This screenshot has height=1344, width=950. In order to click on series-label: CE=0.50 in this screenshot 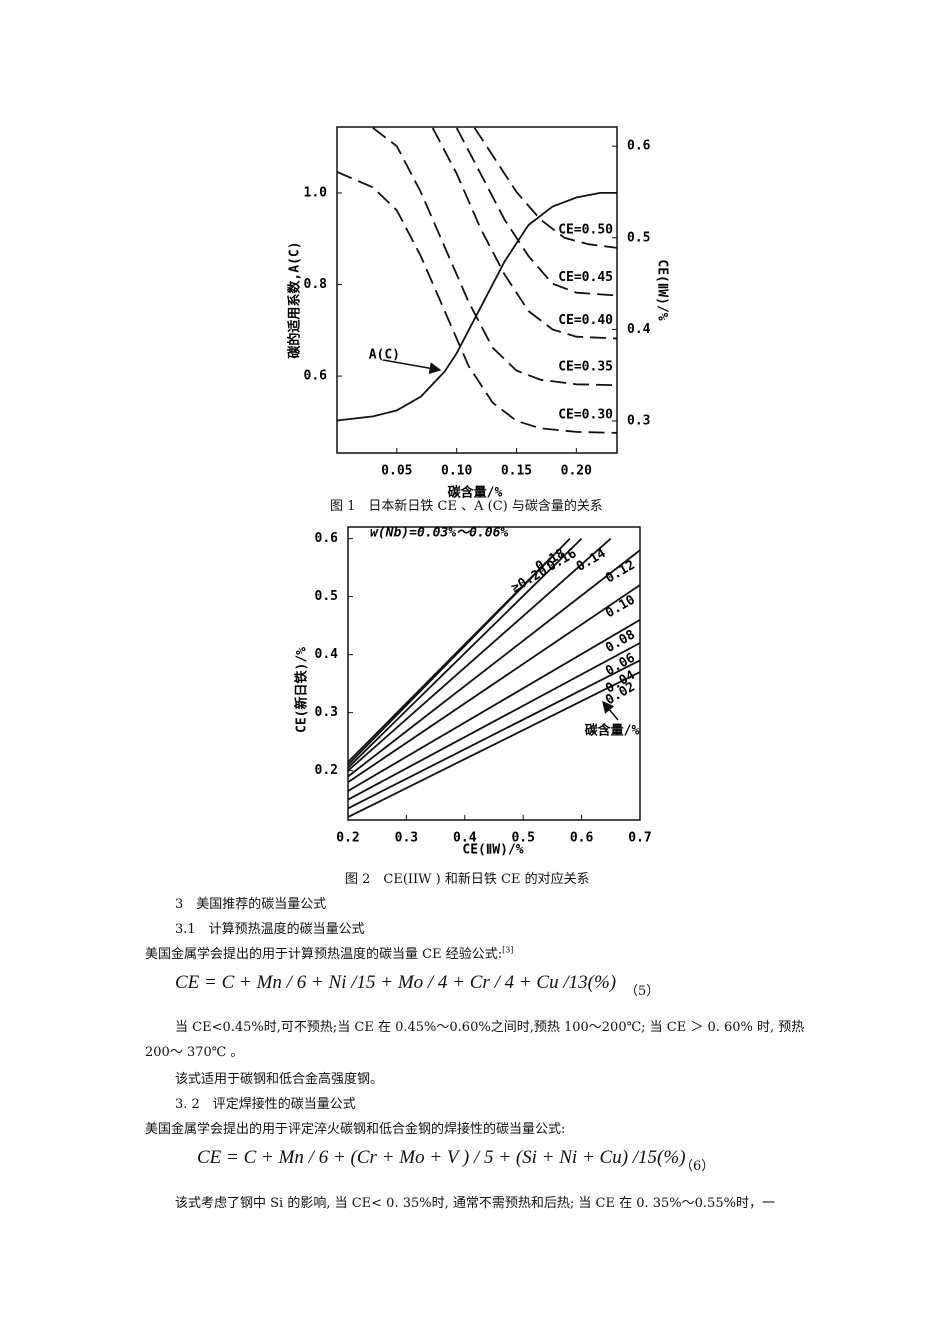, I will do `click(585, 229)`.